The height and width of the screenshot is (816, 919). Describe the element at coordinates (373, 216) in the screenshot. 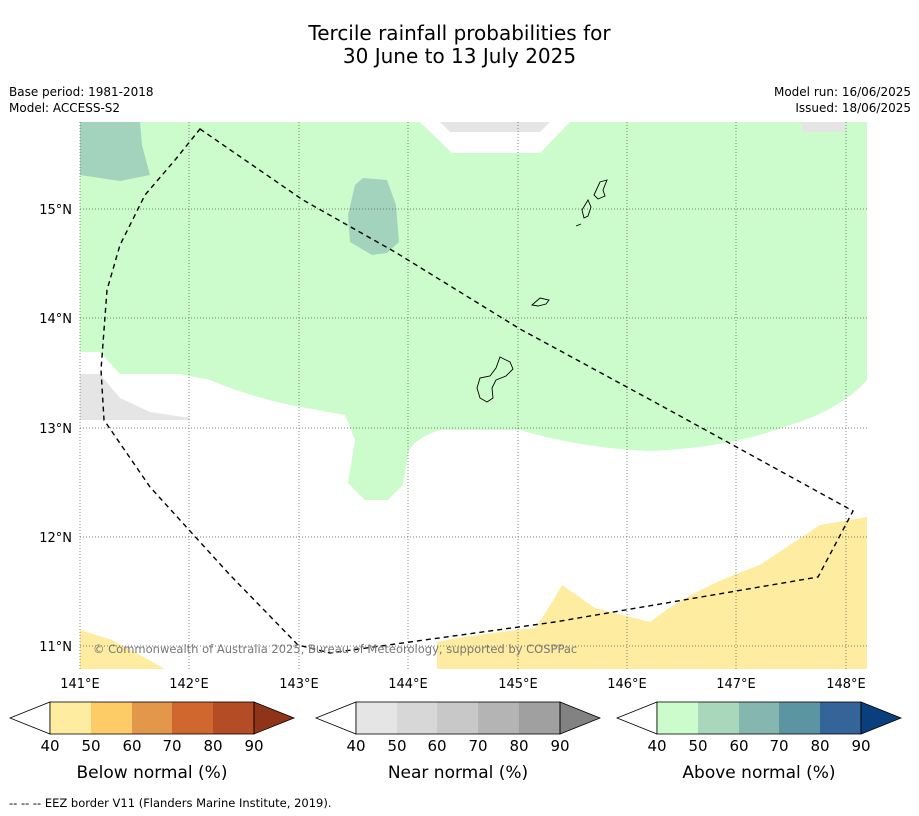

I see `above-normal-50-patch-central` at that location.